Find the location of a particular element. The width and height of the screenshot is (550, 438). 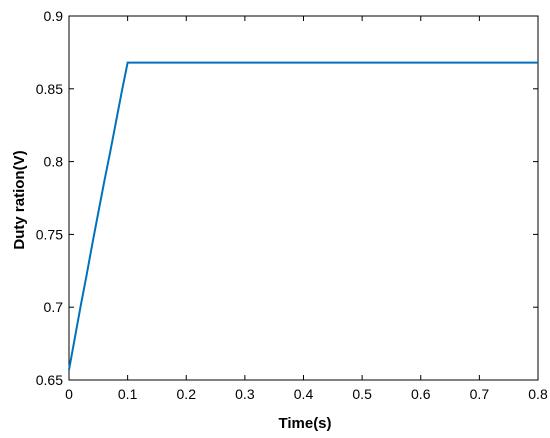

x-axis-label: Time(s) is located at coordinates (304, 423).